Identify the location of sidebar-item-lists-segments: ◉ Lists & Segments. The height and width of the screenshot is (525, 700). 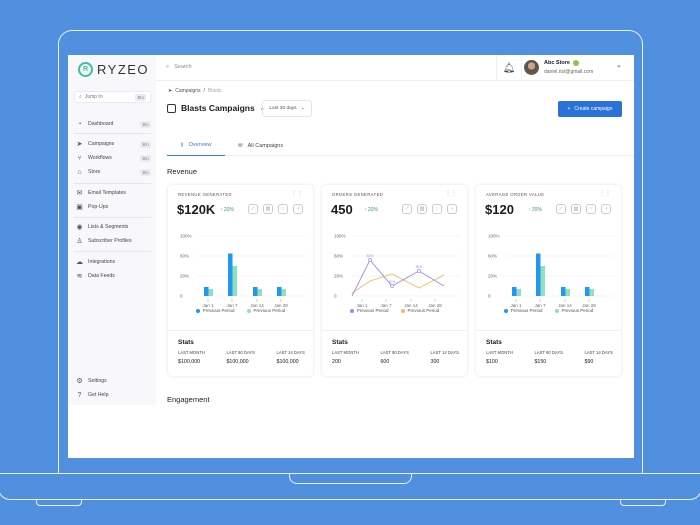
(112, 227).